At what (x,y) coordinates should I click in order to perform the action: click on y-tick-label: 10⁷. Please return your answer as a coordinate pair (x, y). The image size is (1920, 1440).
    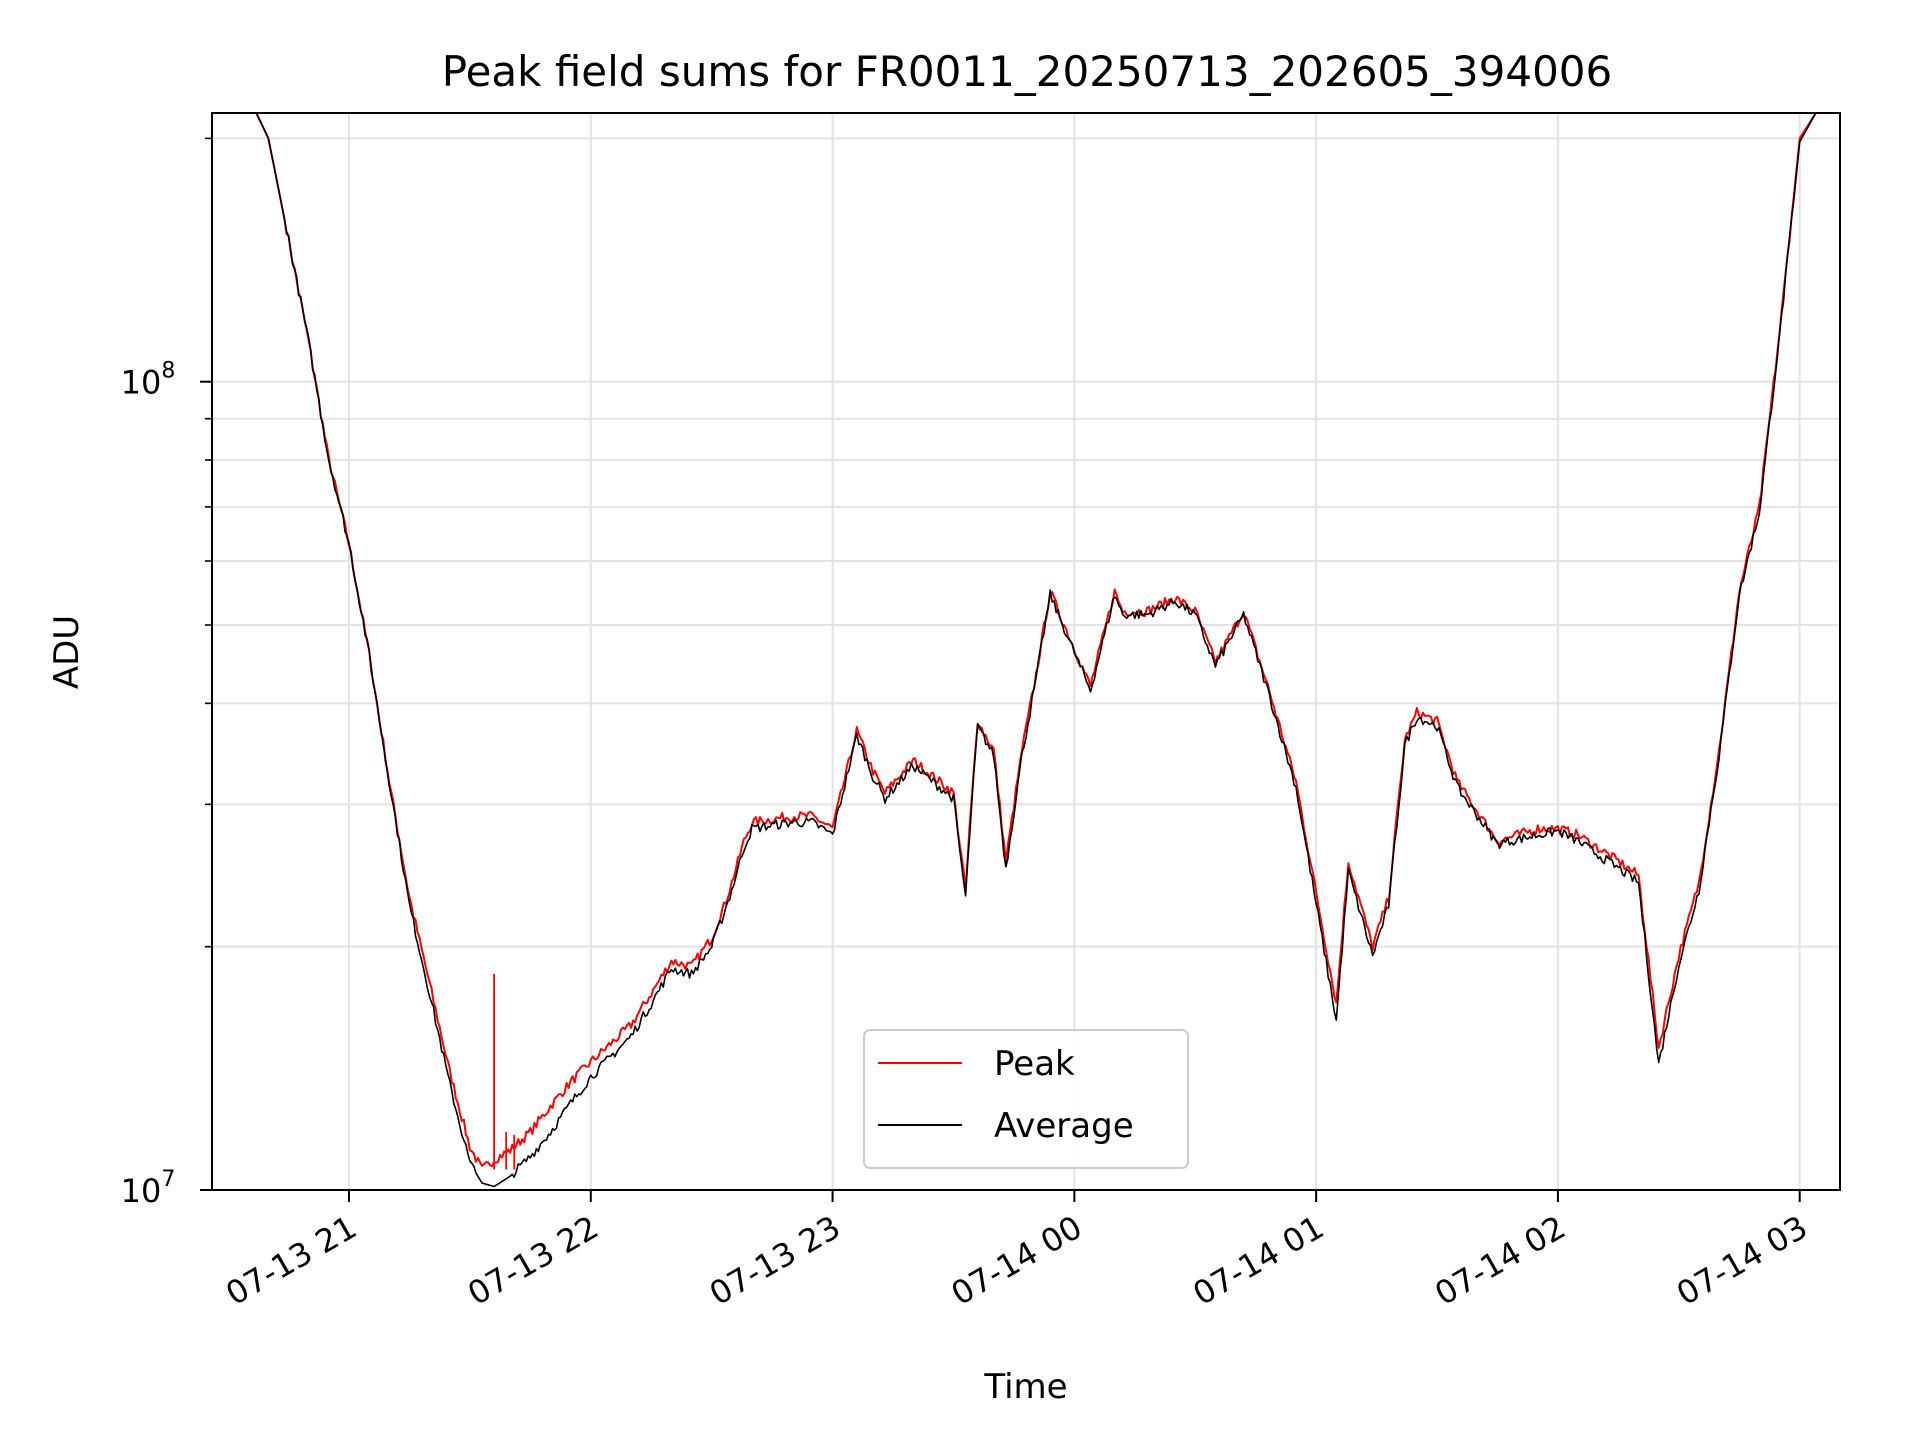
    Looking at the image, I should click on (148, 1188).